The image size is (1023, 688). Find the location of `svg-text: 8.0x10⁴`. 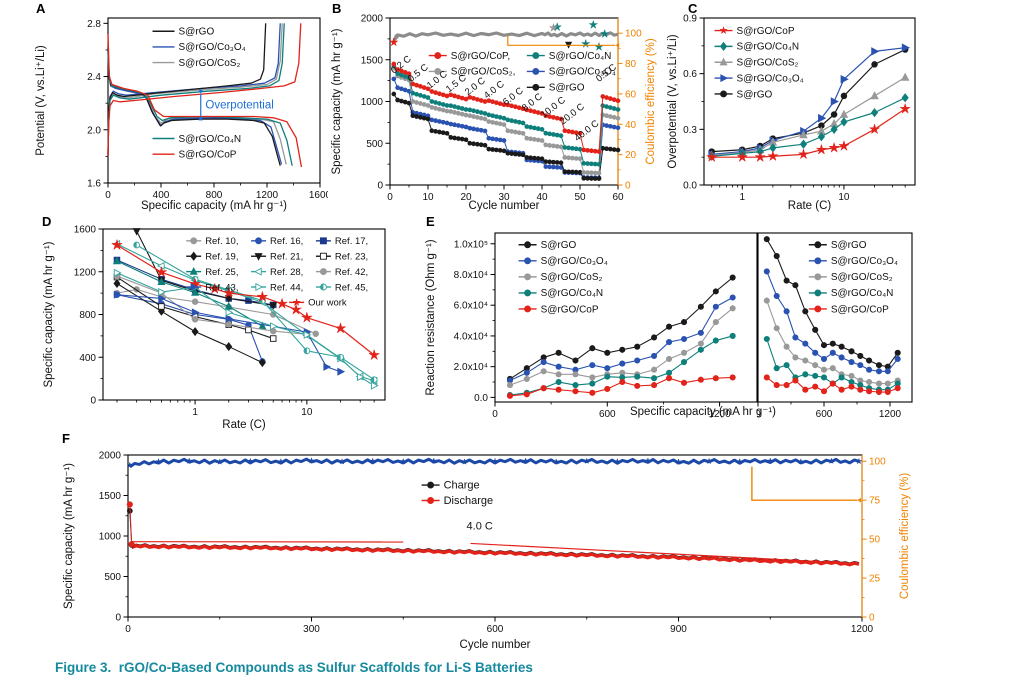

svg-text: 8.0x10⁴ is located at coordinates (471, 275).